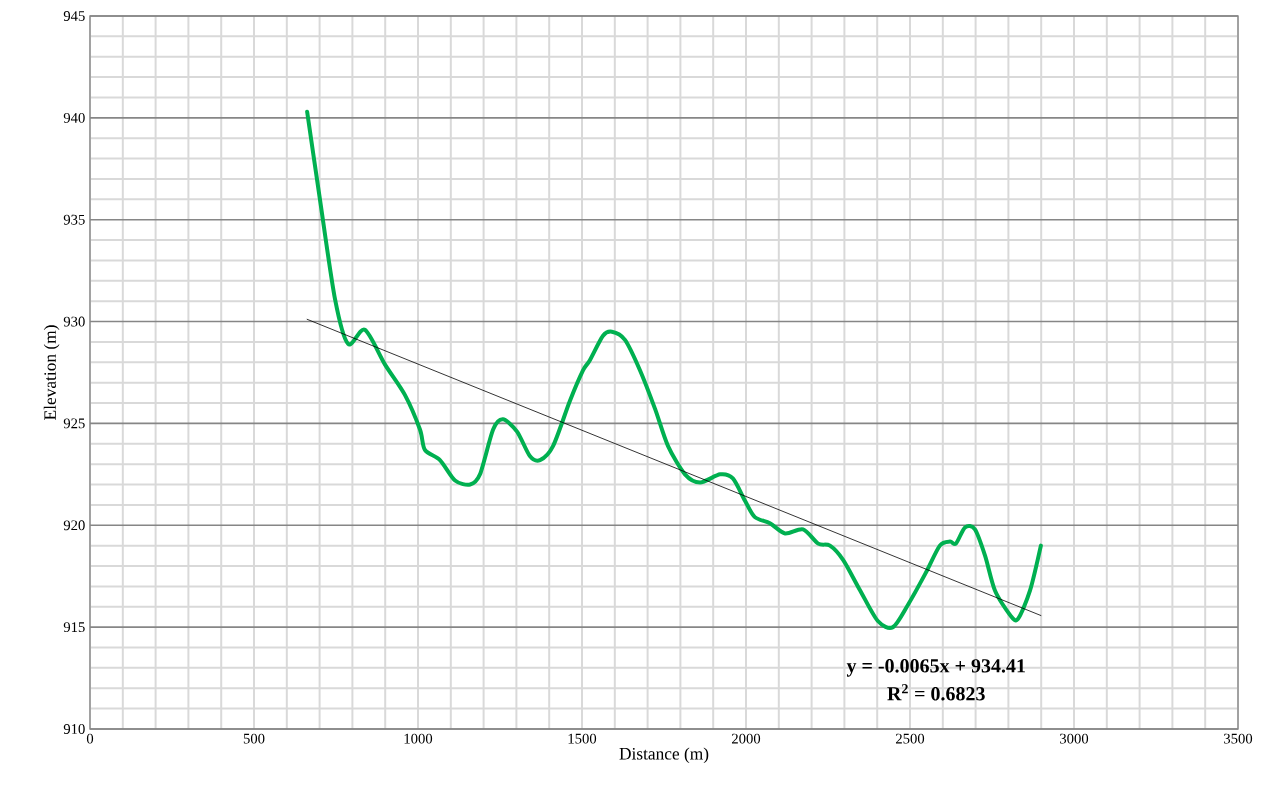 This screenshot has height=795, width=1268. I want to click on y-axis-title: Elevation (m), so click(51, 372).